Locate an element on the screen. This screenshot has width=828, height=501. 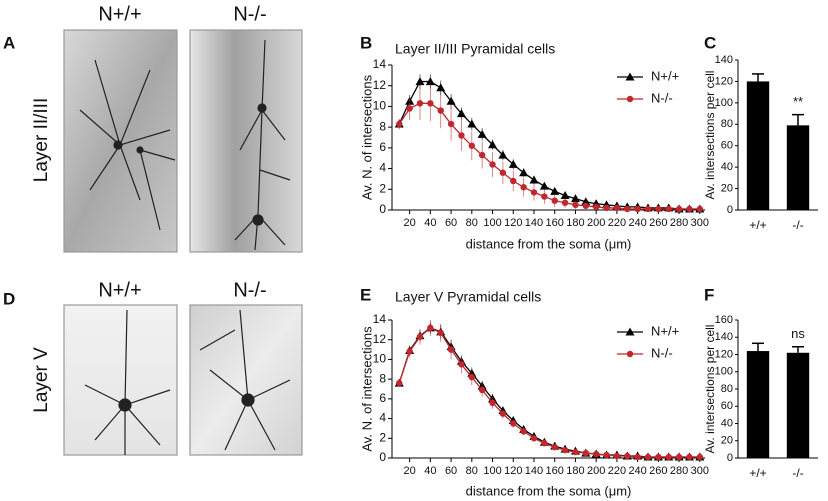
x-tick-label: 280 is located at coordinates (679, 471).